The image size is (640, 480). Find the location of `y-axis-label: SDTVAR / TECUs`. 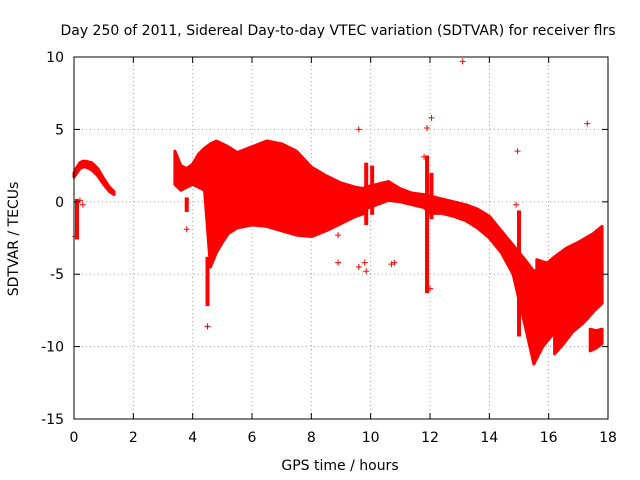

y-axis-label: SDTVAR / TECUs is located at coordinates (14, 239).